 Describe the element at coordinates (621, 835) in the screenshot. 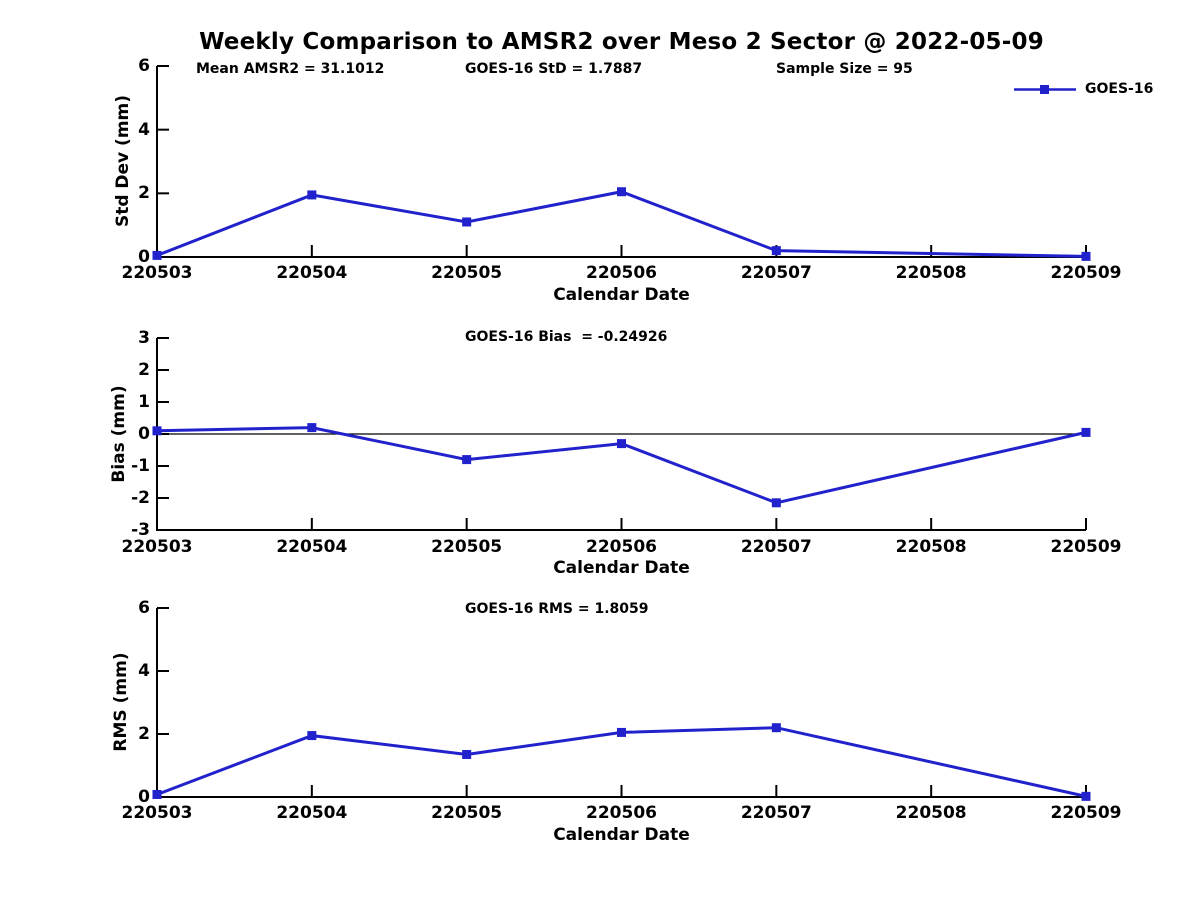

I see `rms-x-axis-label: Calendar Date` at that location.